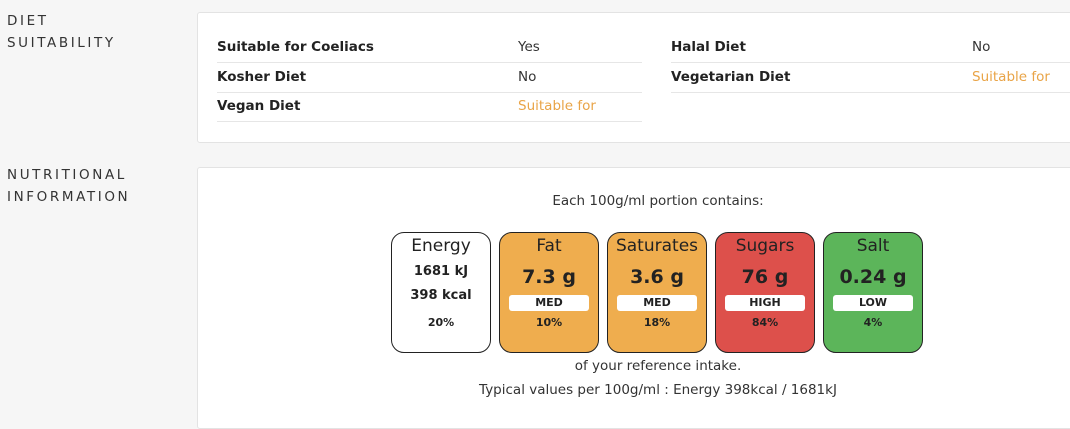 This screenshot has height=429, width=1070. Describe the element at coordinates (658, 366) in the screenshot. I see `reference-intake-text: of your reference intake.` at that location.